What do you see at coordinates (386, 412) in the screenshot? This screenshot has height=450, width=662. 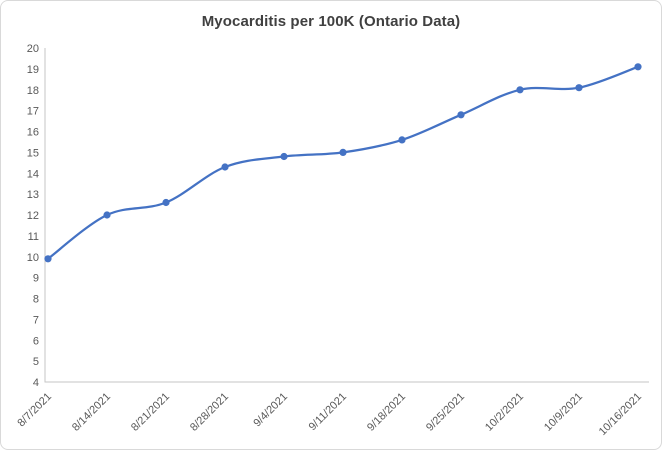 I see `x-tick-label: 9/18/2021` at bounding box center [386, 412].